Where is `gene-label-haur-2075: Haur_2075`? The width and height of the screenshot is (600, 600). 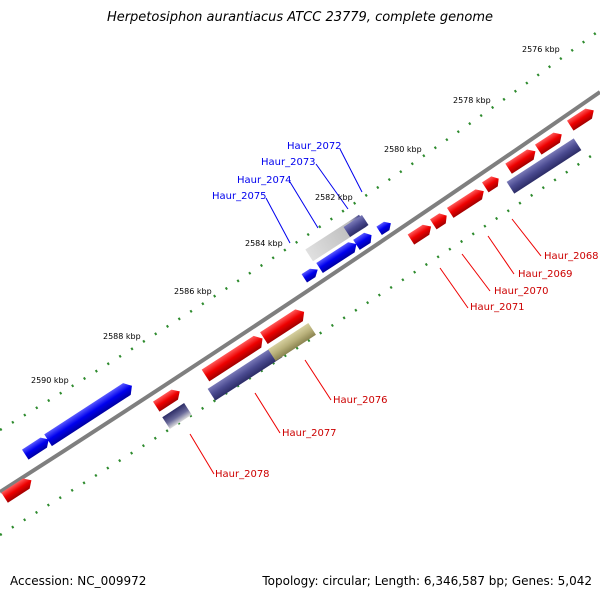 gene-label-haur-2075: Haur_2075 is located at coordinates (239, 196).